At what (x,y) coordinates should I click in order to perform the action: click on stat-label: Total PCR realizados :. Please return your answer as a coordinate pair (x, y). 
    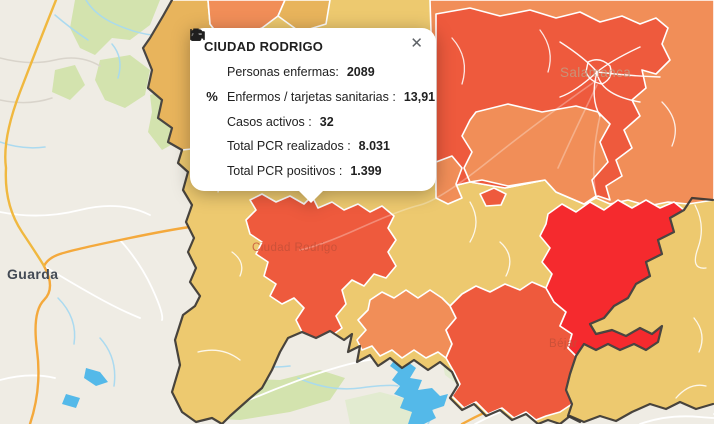
    Looking at the image, I should click on (289, 146).